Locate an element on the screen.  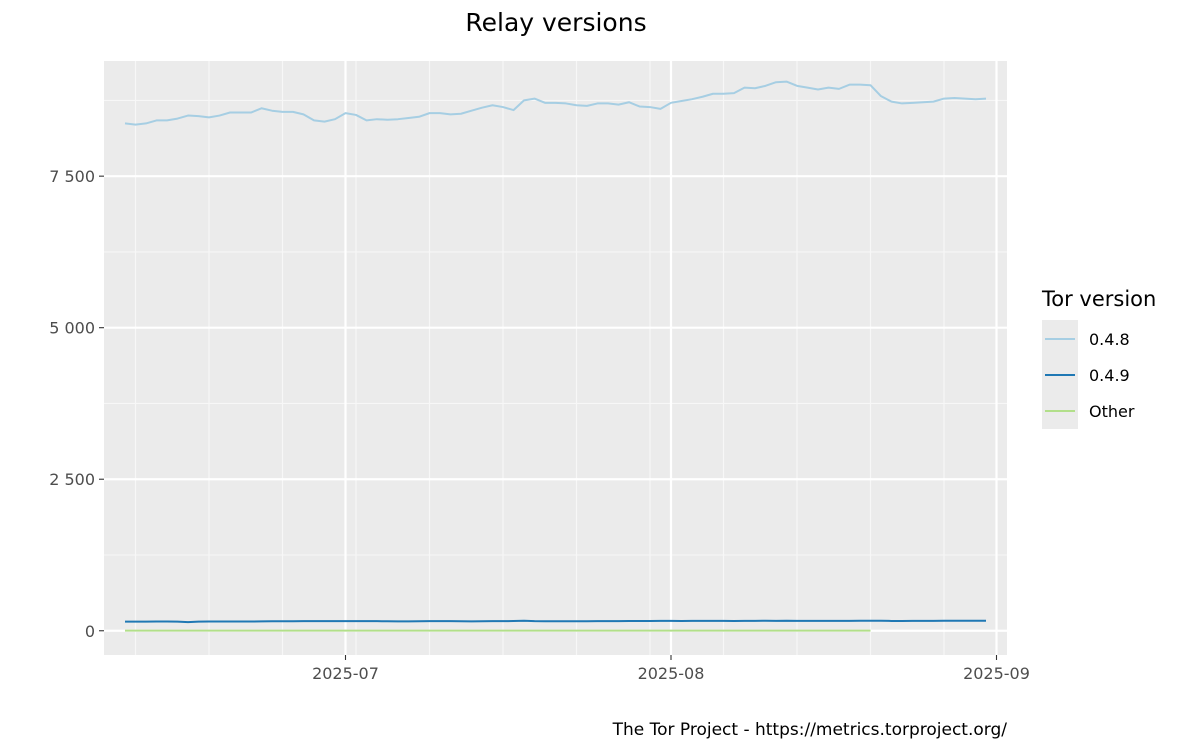
y-tick-label: 0 is located at coordinates (90, 631).